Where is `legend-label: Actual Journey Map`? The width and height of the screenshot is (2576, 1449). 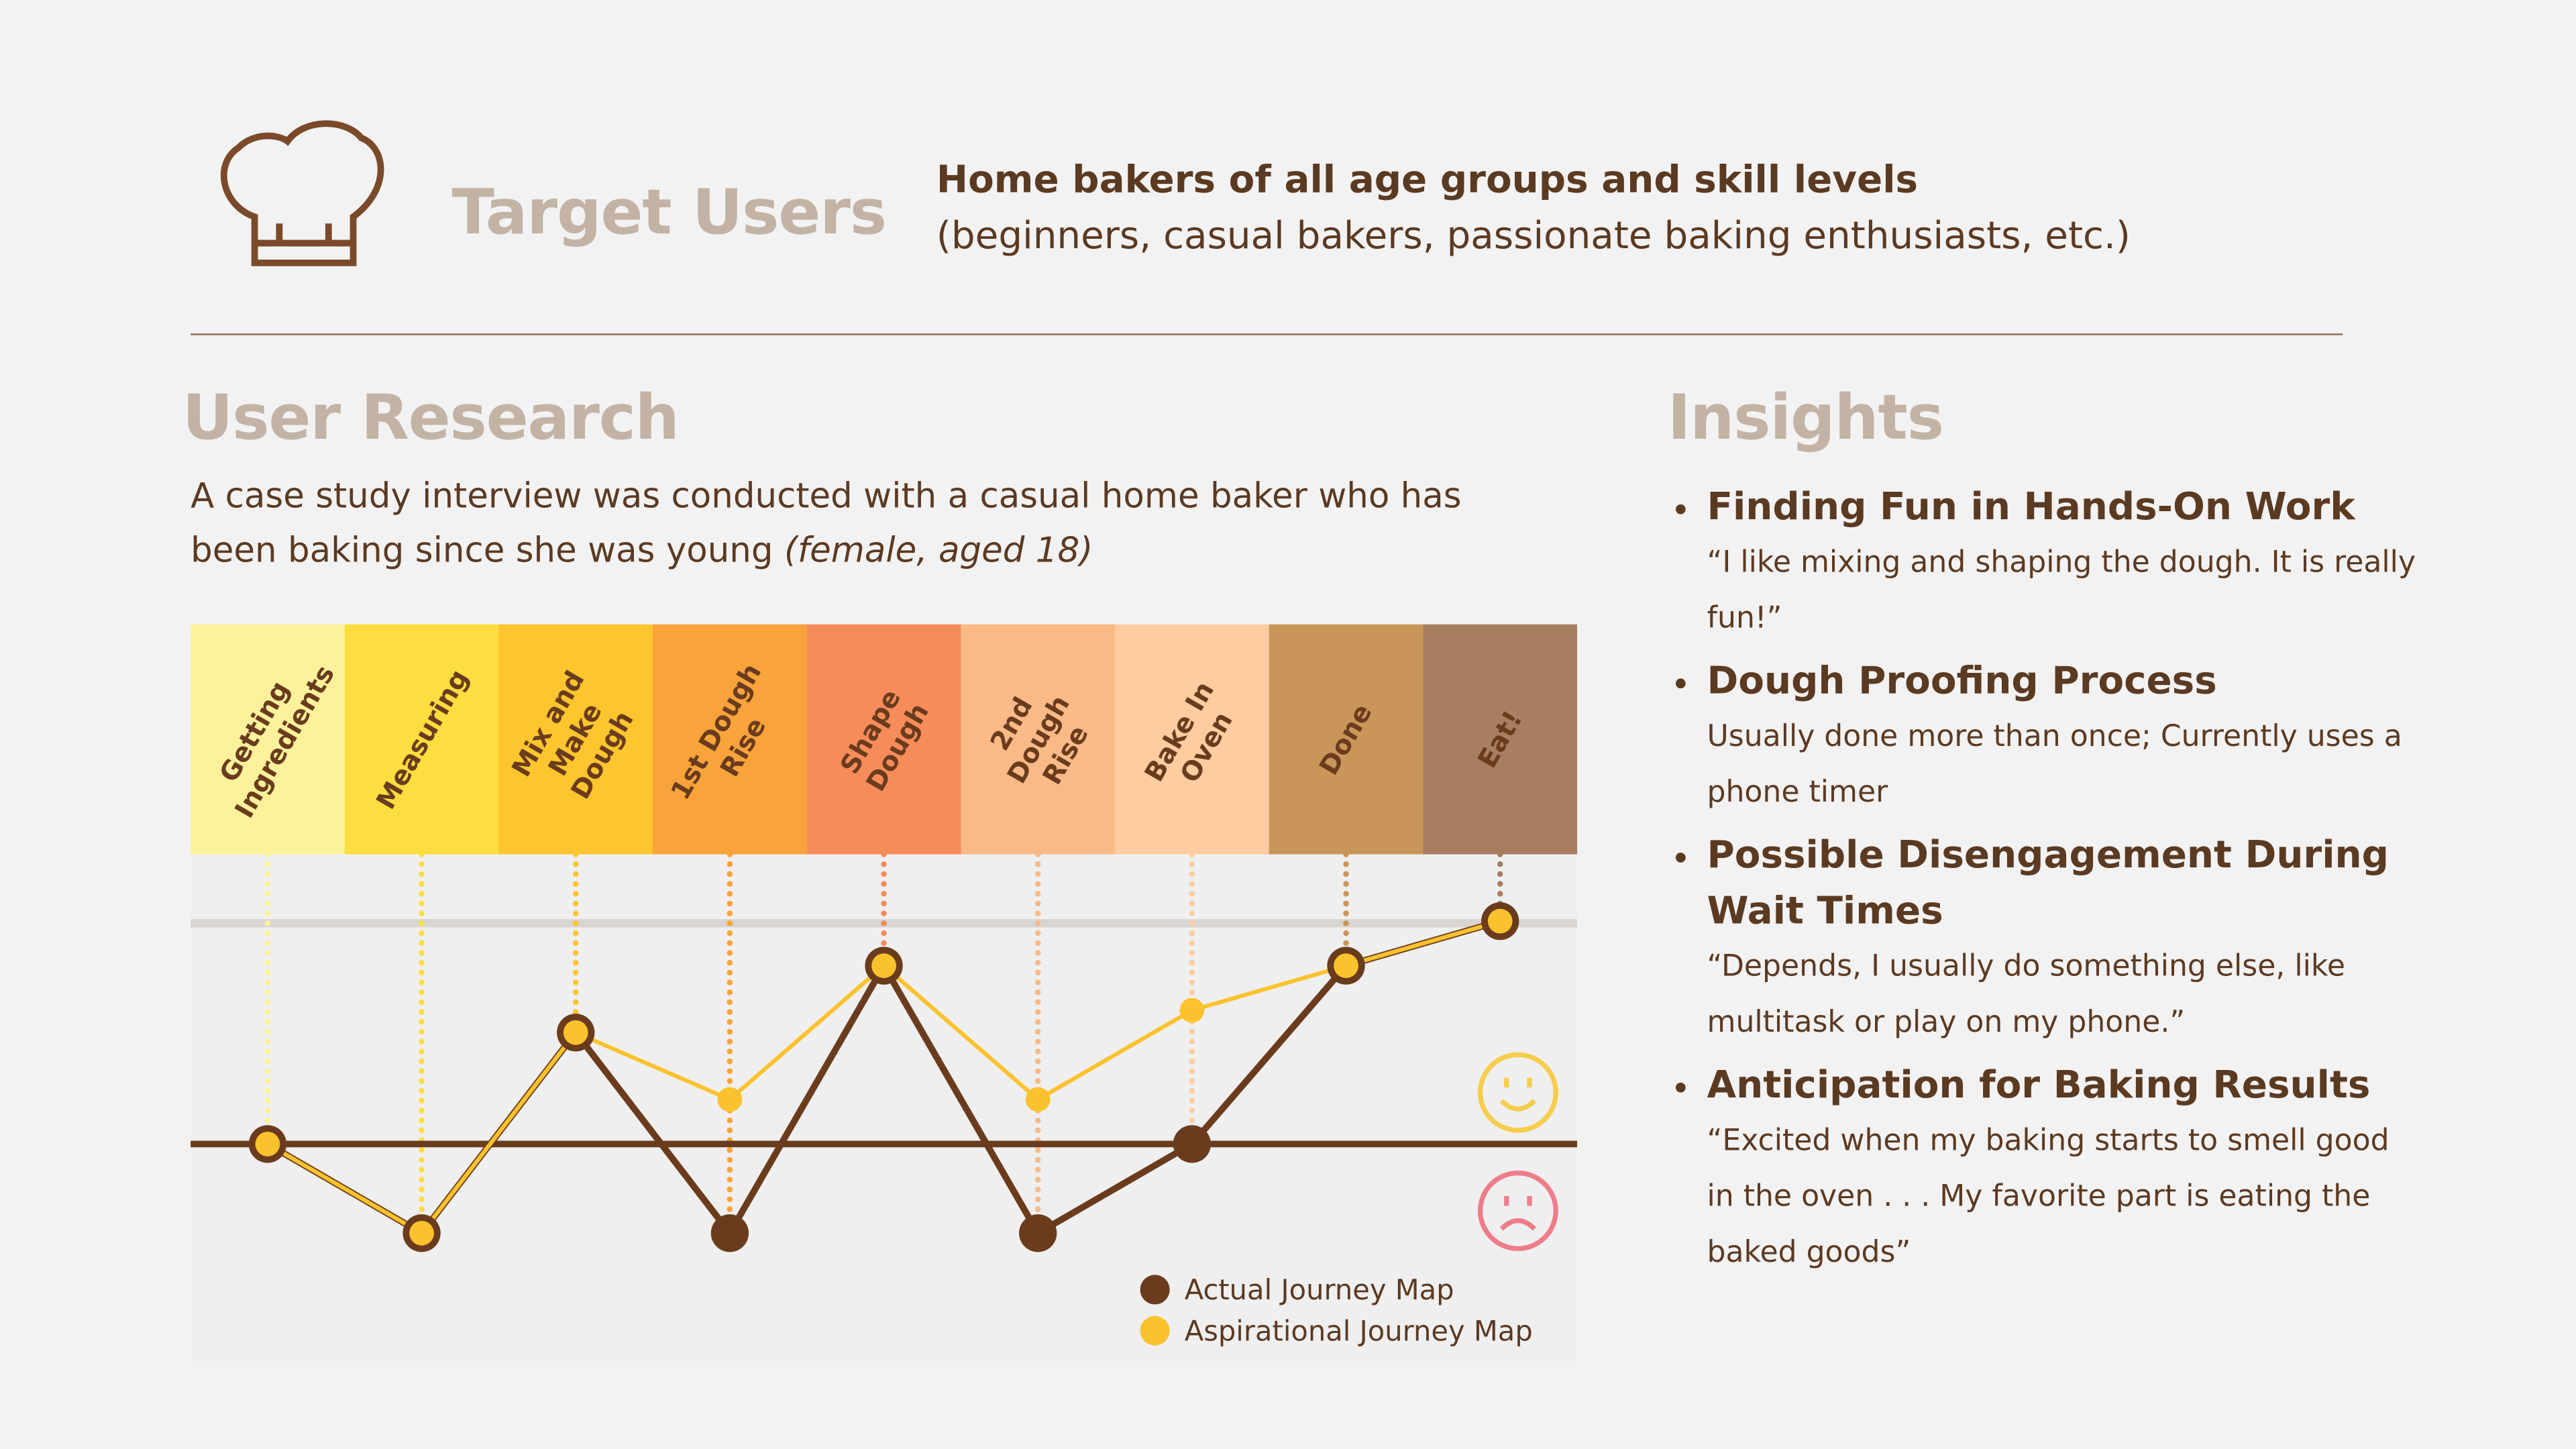 legend-label: Actual Journey Map is located at coordinates (1319, 1289).